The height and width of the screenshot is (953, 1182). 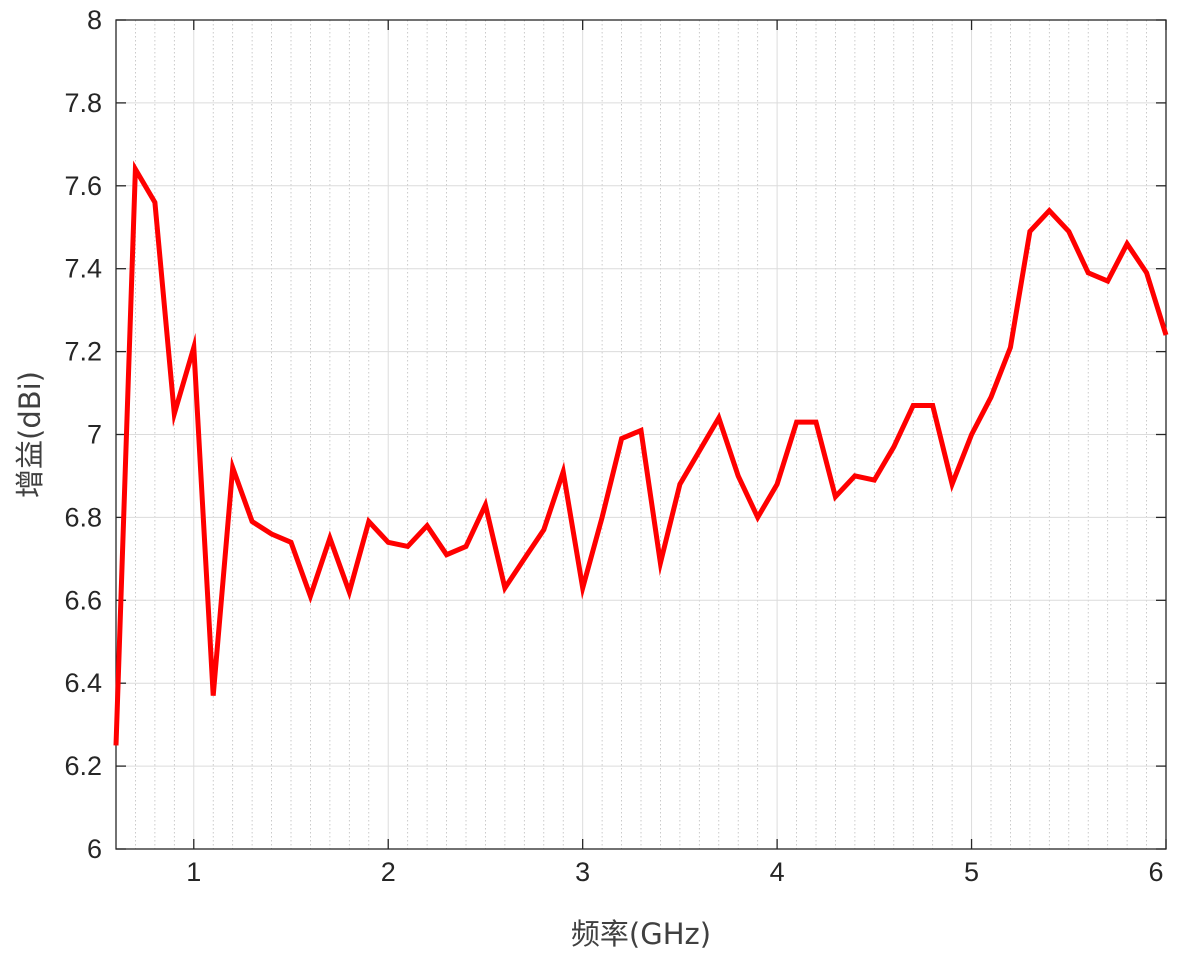 I want to click on y-tick-label: 6, so click(x=94, y=849).